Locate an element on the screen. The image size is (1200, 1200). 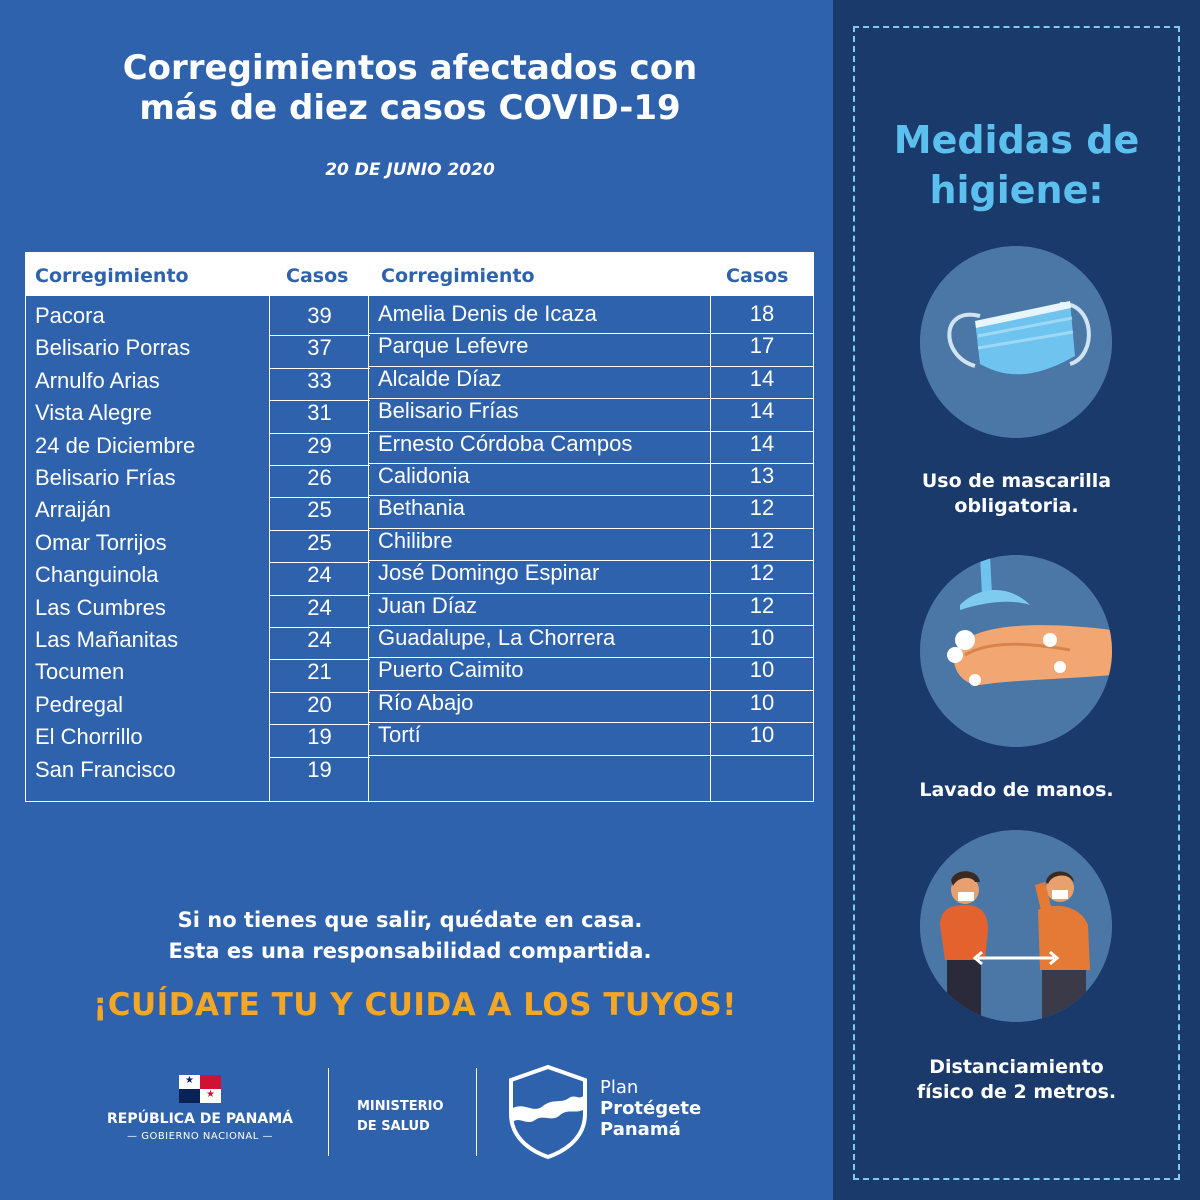
table-cell-name: El Chorrillo is located at coordinates (89, 737).